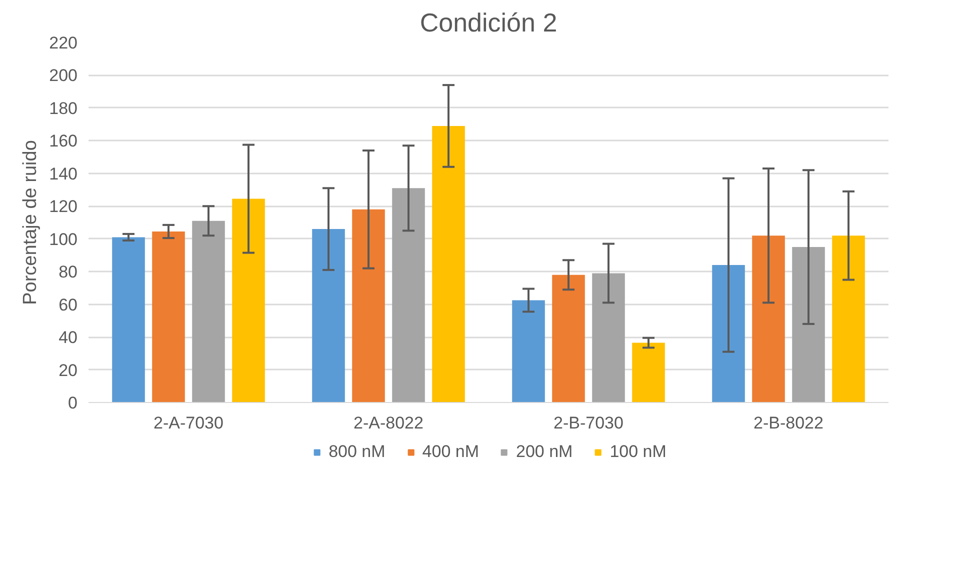 This screenshot has height=583, width=967. Describe the element at coordinates (68, 272) in the screenshot. I see `y-tick-label: 80` at that location.